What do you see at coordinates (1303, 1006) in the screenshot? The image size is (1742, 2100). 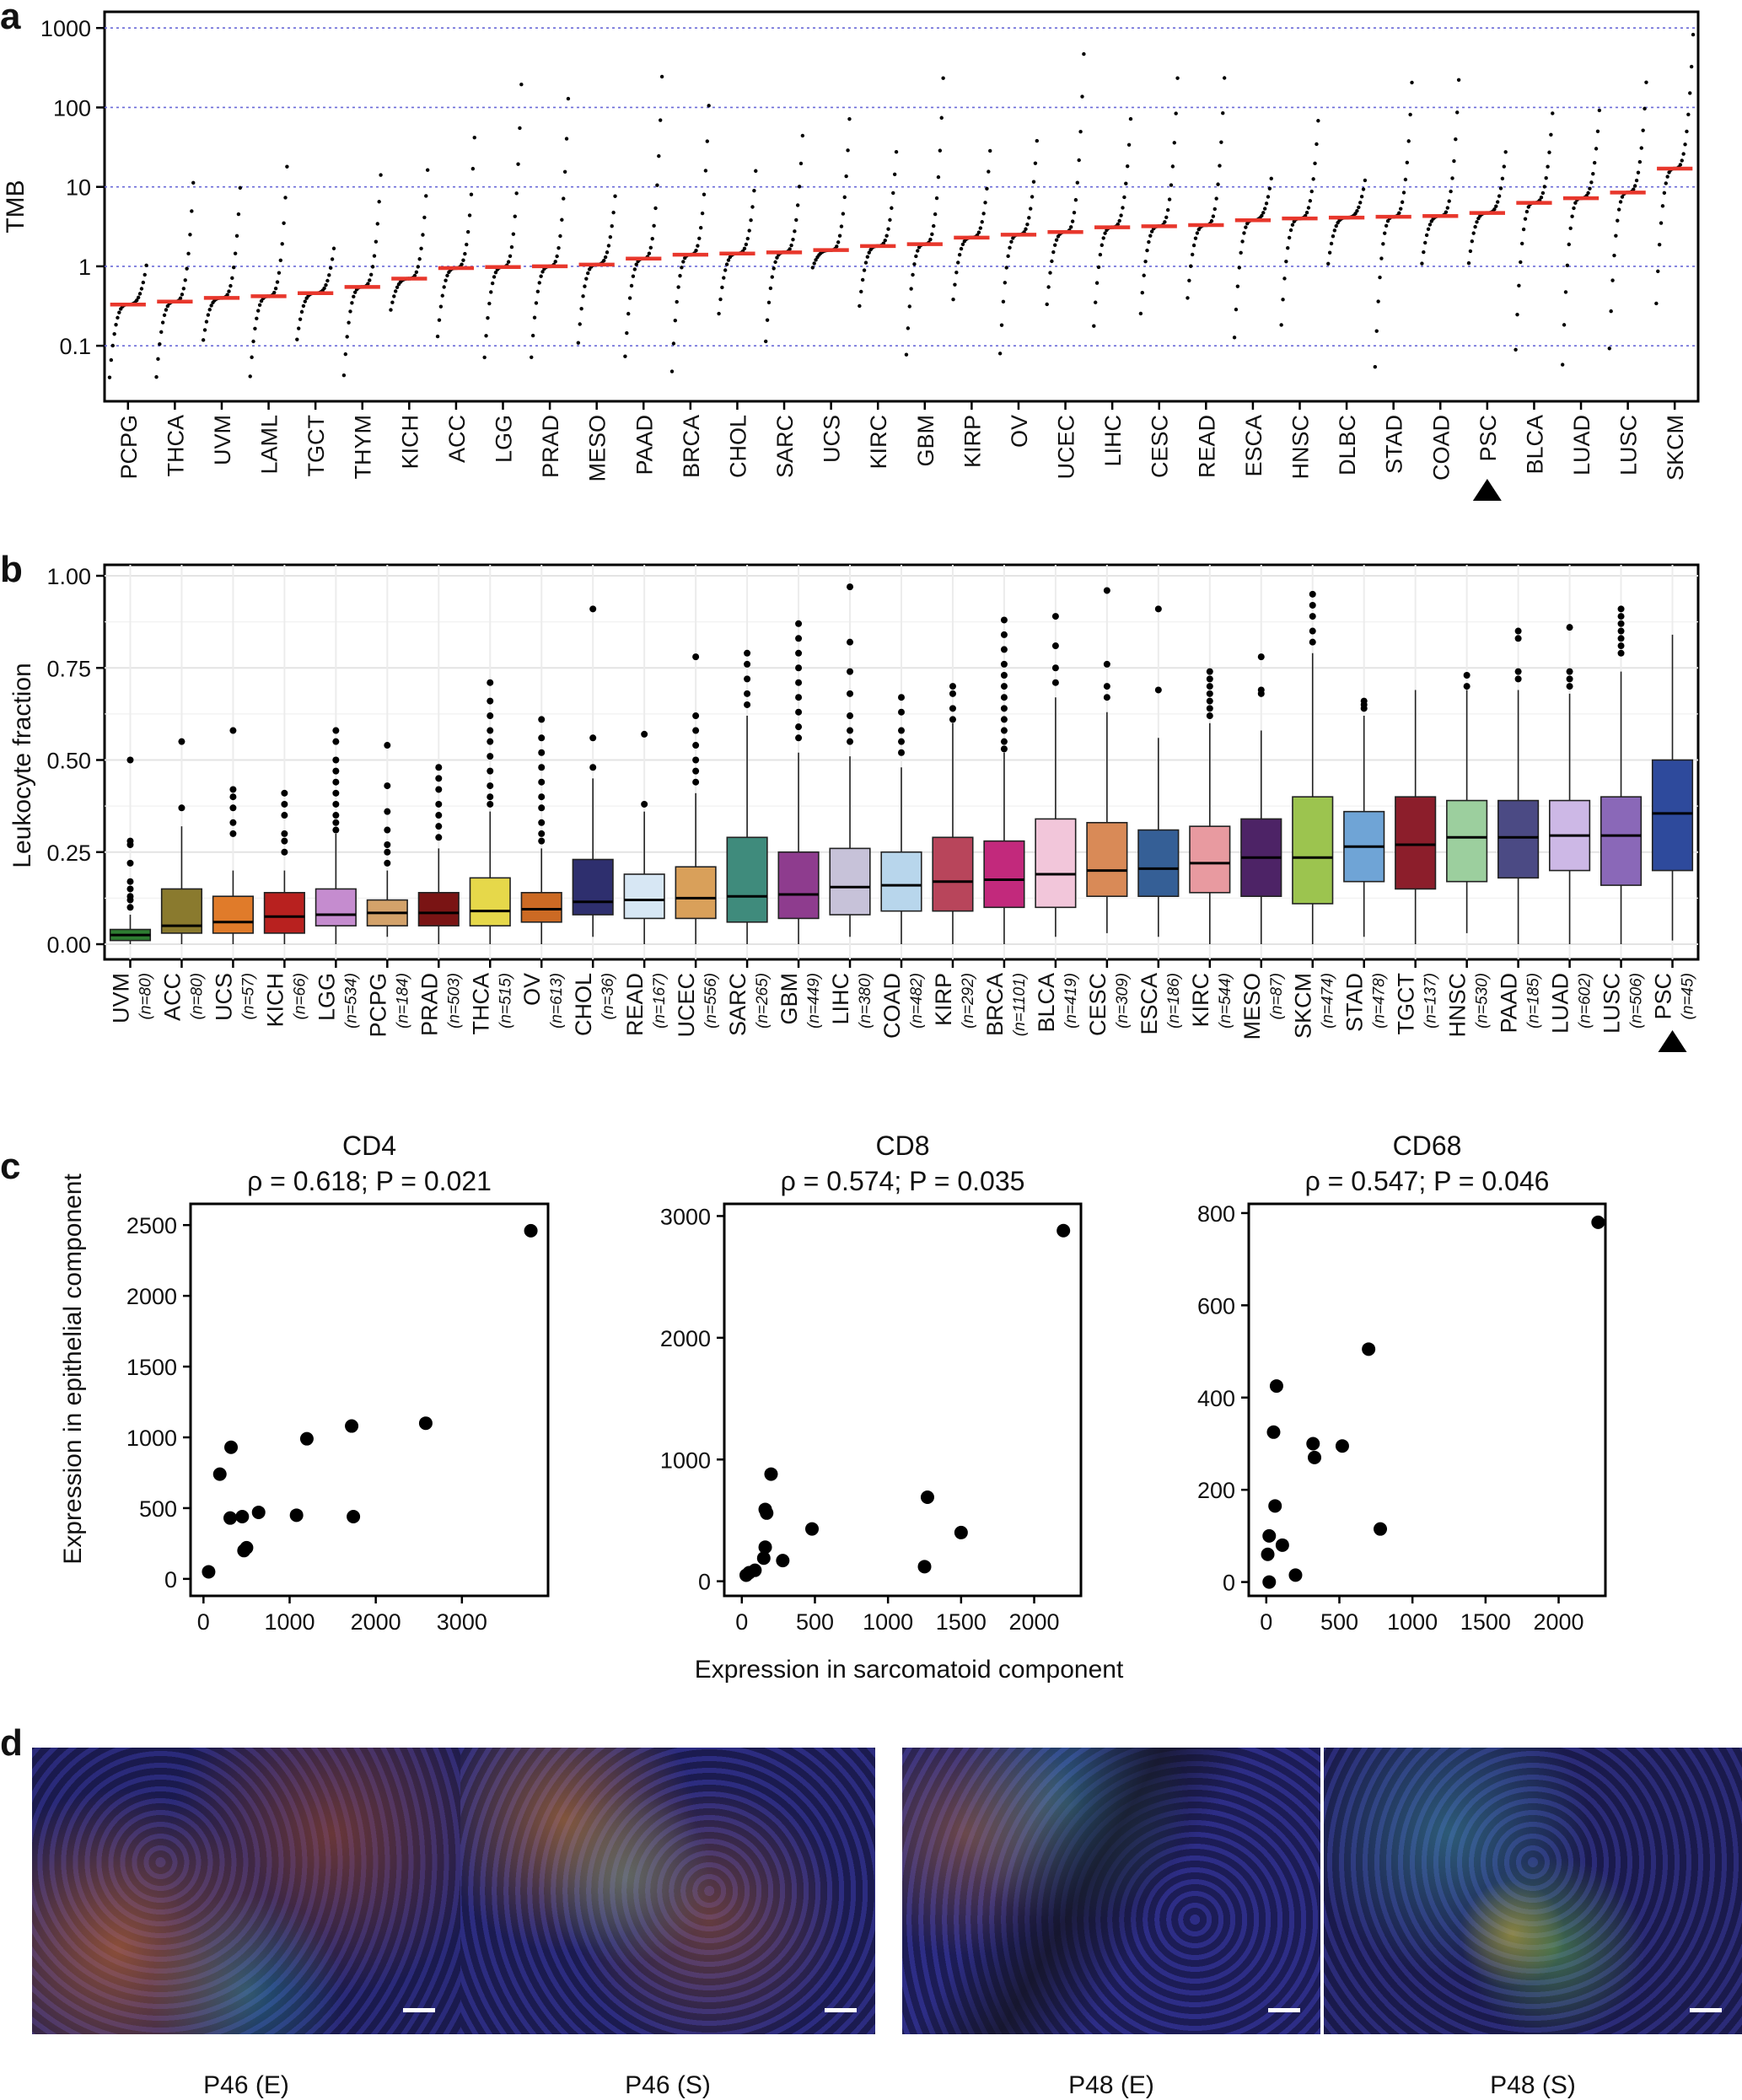 I see `leukocyte-category-label: SKCM` at bounding box center [1303, 1006].